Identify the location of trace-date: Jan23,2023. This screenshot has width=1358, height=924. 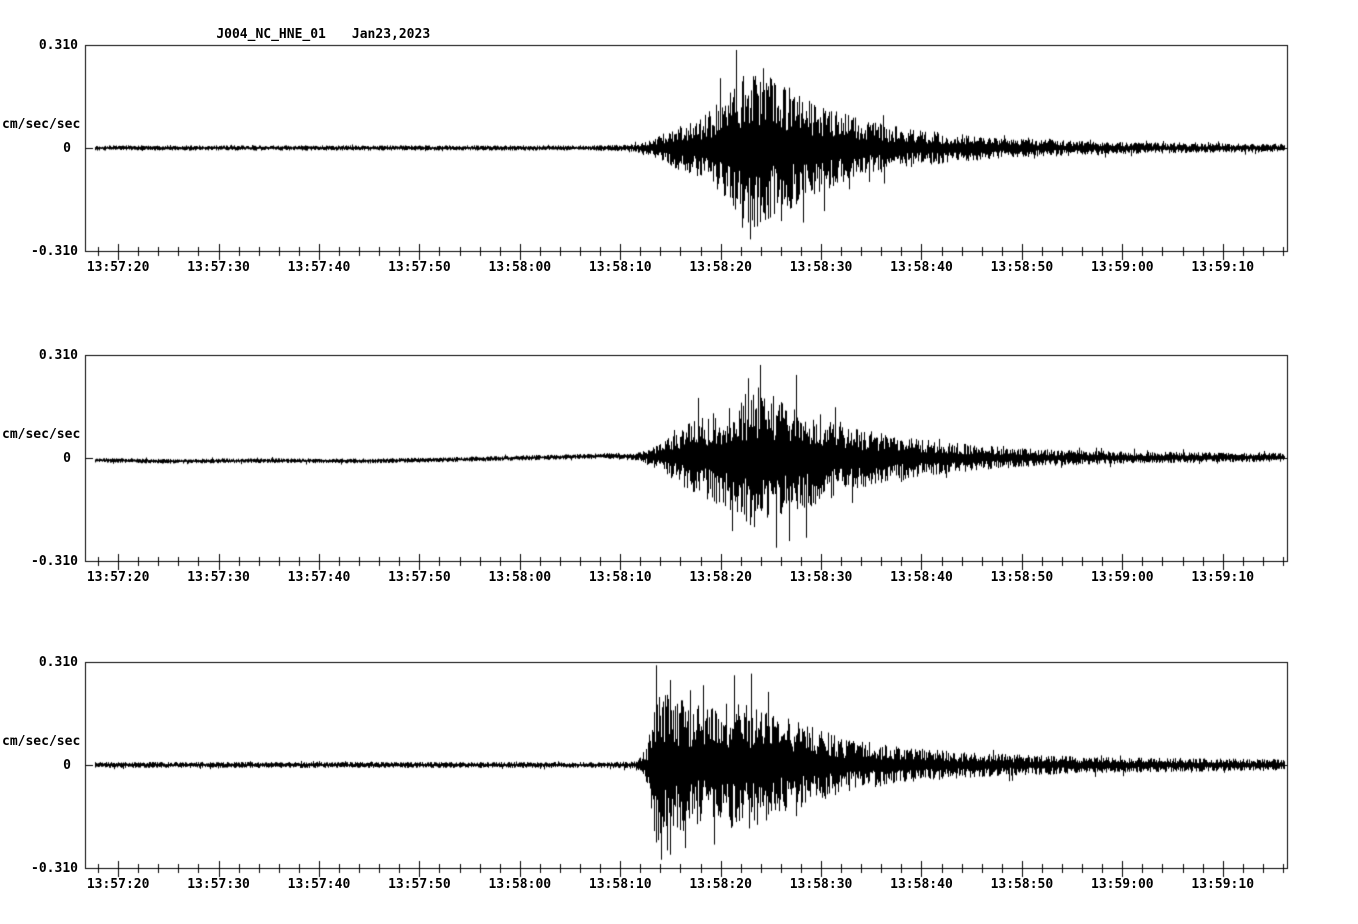
(391, 34).